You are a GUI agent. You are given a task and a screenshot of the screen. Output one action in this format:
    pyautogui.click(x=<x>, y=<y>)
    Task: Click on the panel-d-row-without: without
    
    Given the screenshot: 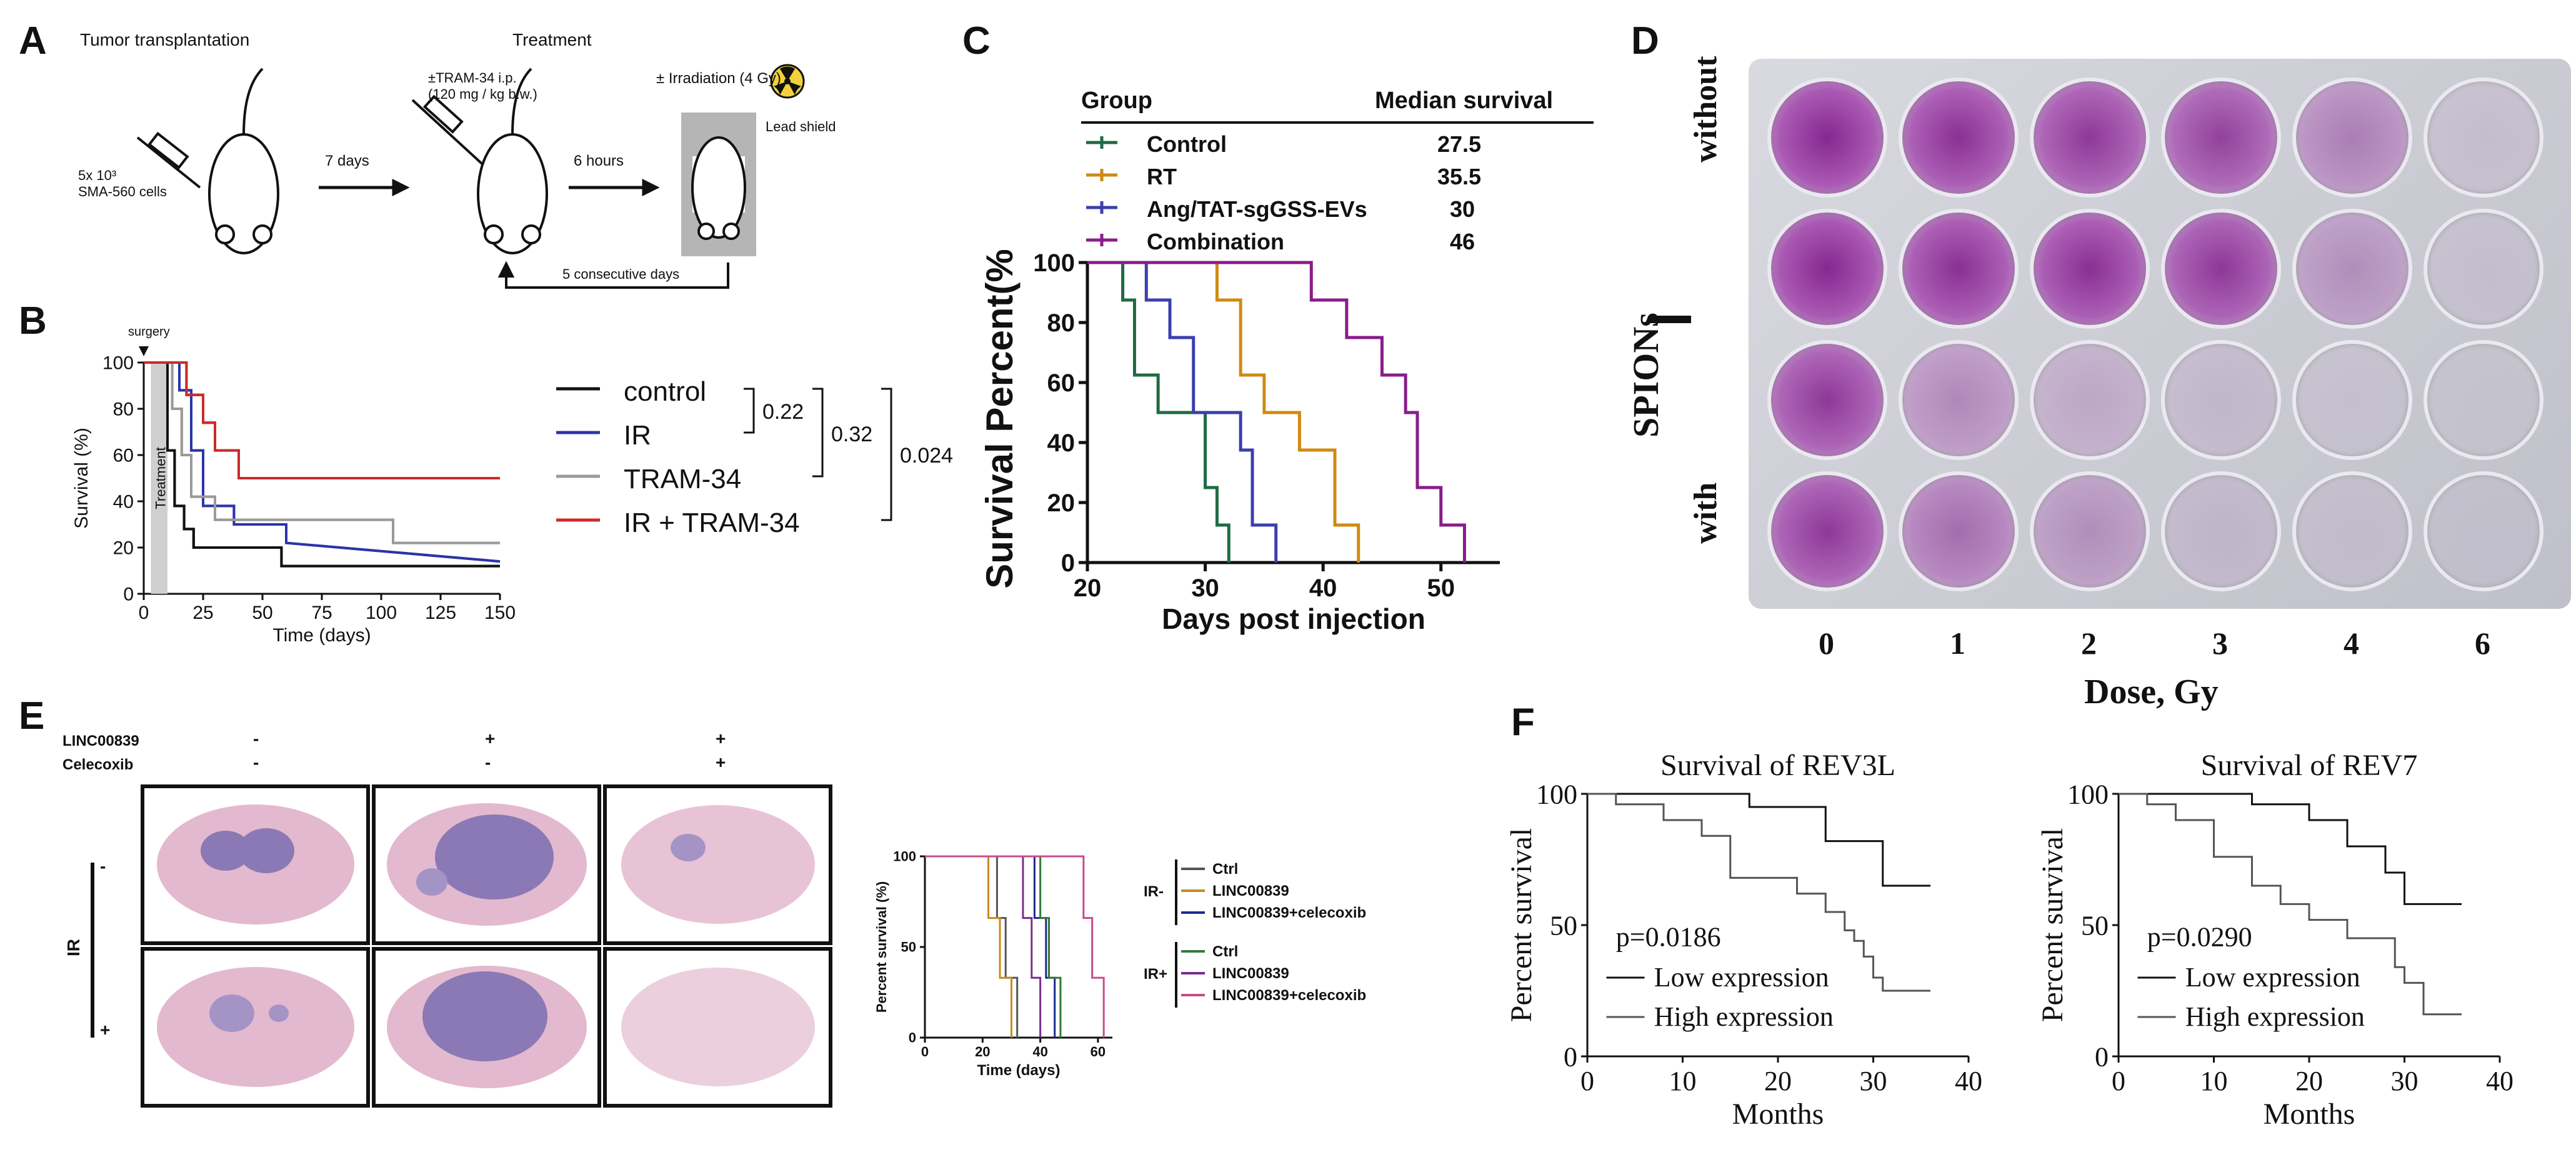 What is the action you would take?
    pyautogui.click(x=1706, y=110)
    